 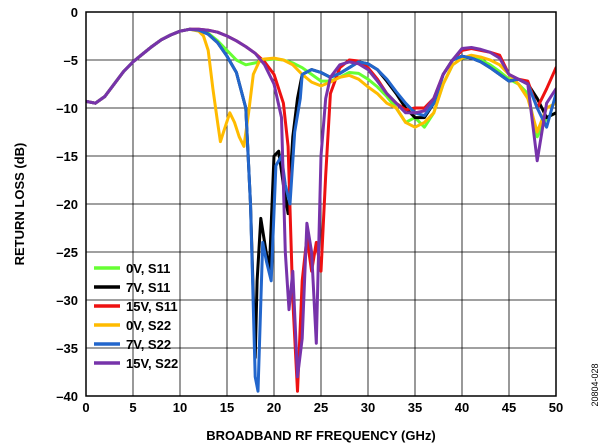 What do you see at coordinates (148, 325) in the screenshot?
I see `legend-label: 0V, S22` at bounding box center [148, 325].